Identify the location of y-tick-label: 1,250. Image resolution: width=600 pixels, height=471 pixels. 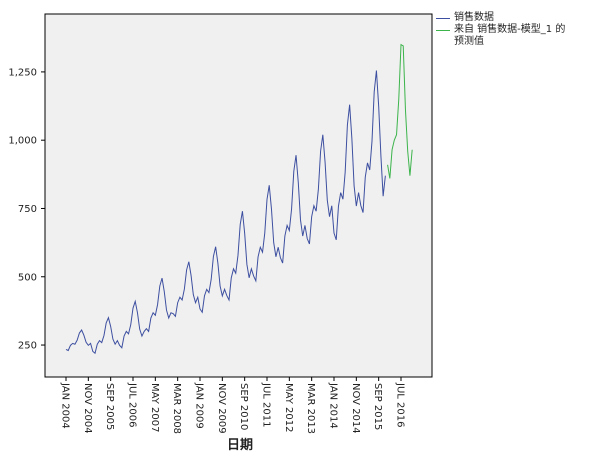
(22, 72).